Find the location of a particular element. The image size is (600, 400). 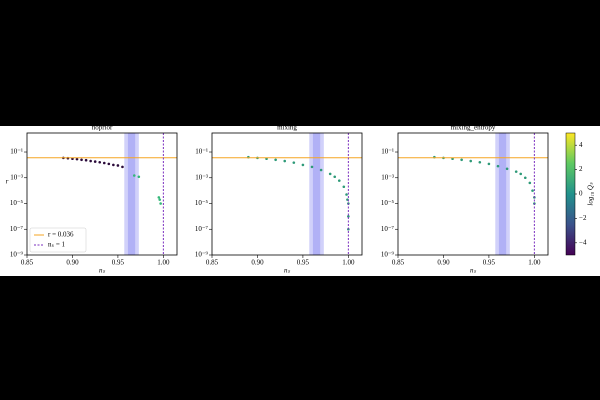

colorbar-tick-label: 4 is located at coordinates (581, 145).